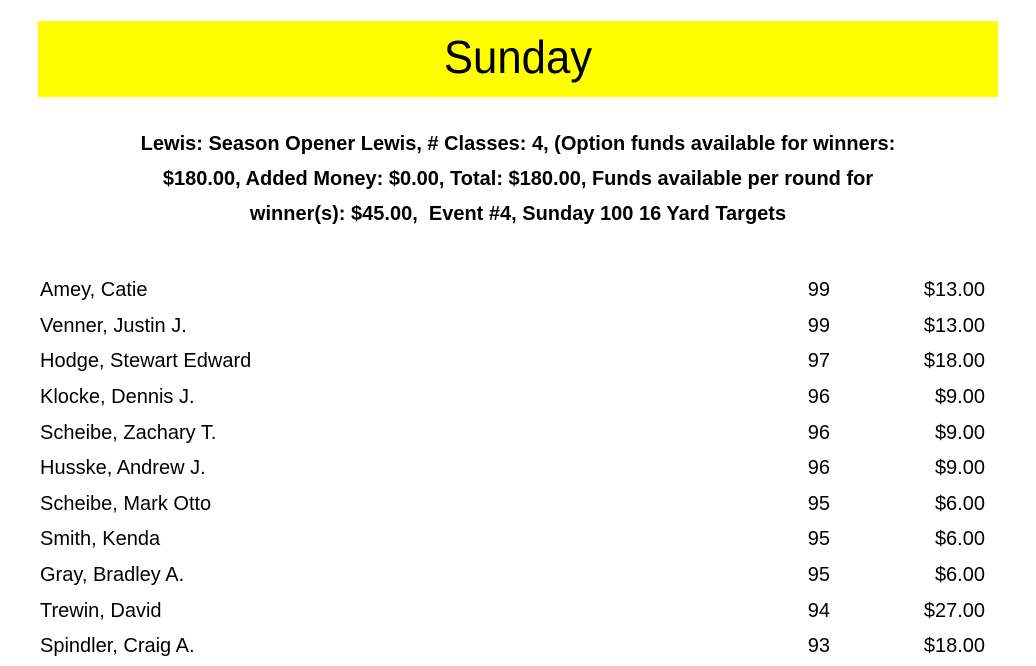 Image resolution: width=1036 pixels, height=666 pixels. I want to click on table-row: Smith, Kenda 95 $6.00, so click(518, 540).